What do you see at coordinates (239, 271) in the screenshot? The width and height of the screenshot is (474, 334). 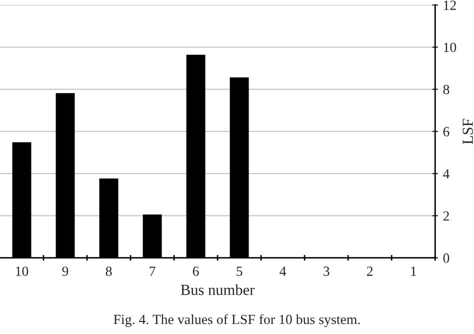 I see `x-tick-label: 5` at bounding box center [239, 271].